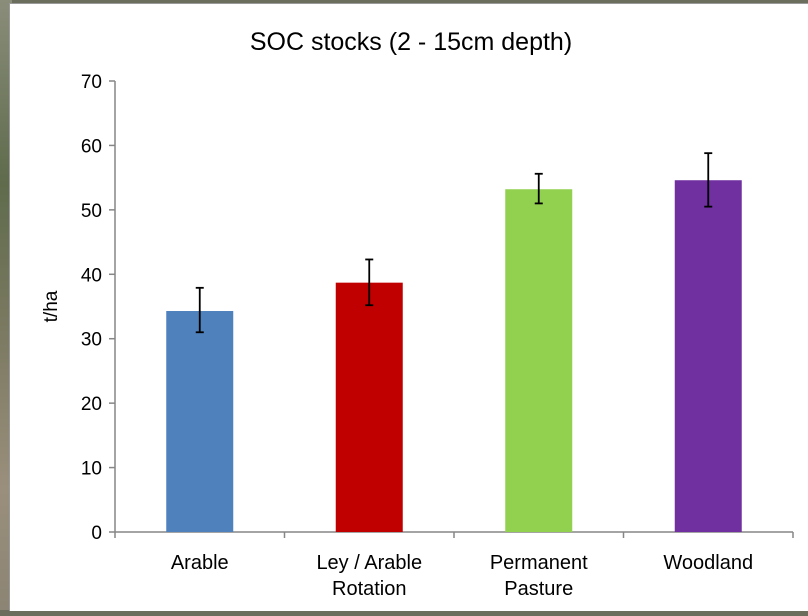 The height and width of the screenshot is (616, 808). What do you see at coordinates (454, 534) in the screenshot?
I see `x-axis` at bounding box center [454, 534].